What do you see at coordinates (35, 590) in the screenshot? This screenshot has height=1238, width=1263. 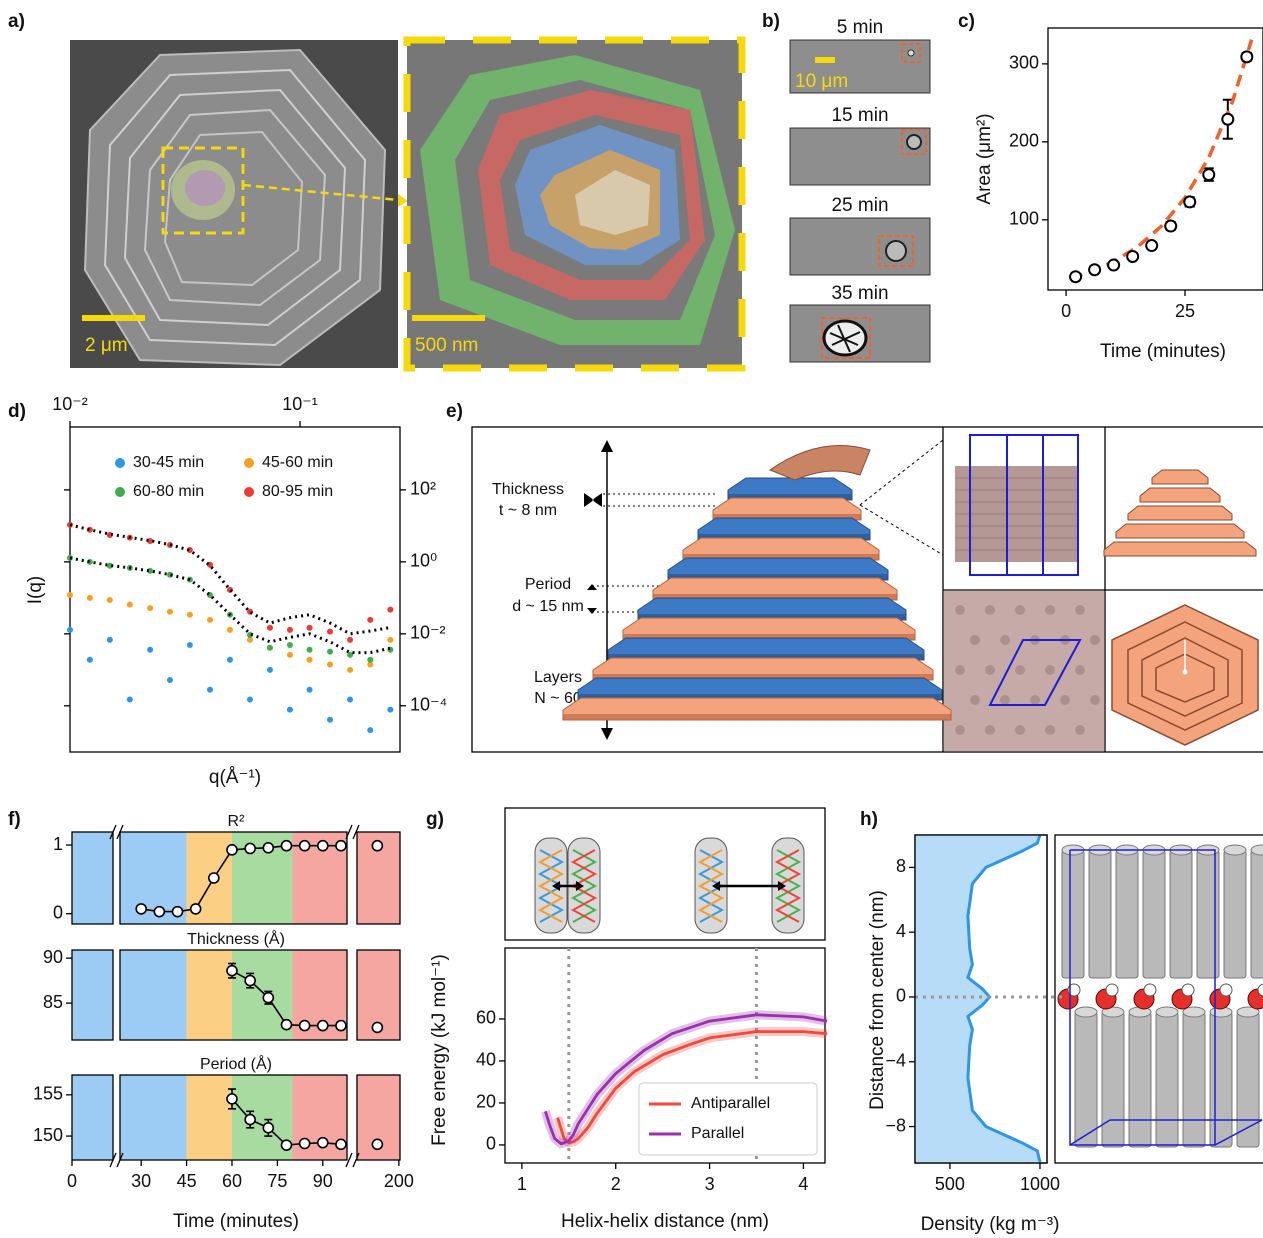 I see `y-axis-label: I(q)` at bounding box center [35, 590].